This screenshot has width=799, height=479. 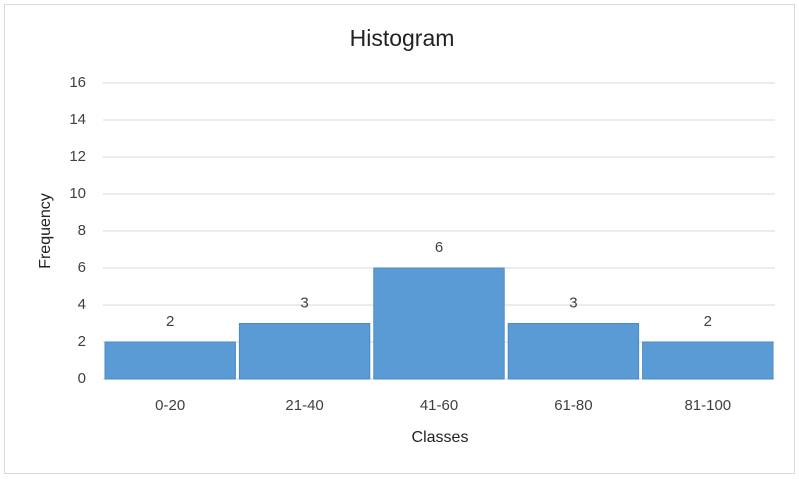 I want to click on x-axis-label: Classes, so click(x=440, y=437).